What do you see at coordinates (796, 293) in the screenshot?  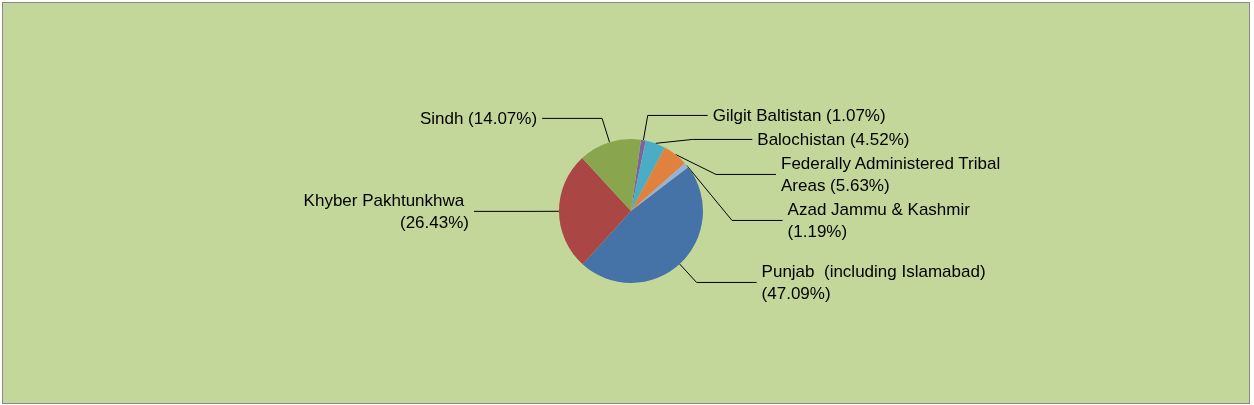 I see `data-label: (47.09%)` at bounding box center [796, 293].